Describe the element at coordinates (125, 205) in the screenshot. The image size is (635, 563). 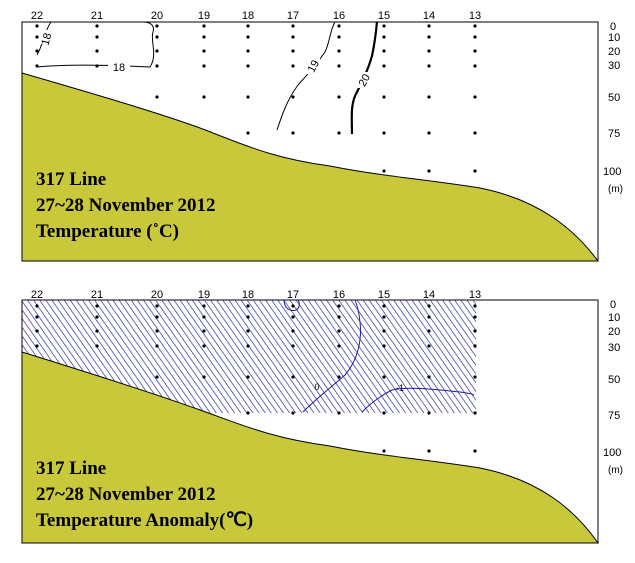
I see `panel-title-line: 27~28 November 2012` at that location.